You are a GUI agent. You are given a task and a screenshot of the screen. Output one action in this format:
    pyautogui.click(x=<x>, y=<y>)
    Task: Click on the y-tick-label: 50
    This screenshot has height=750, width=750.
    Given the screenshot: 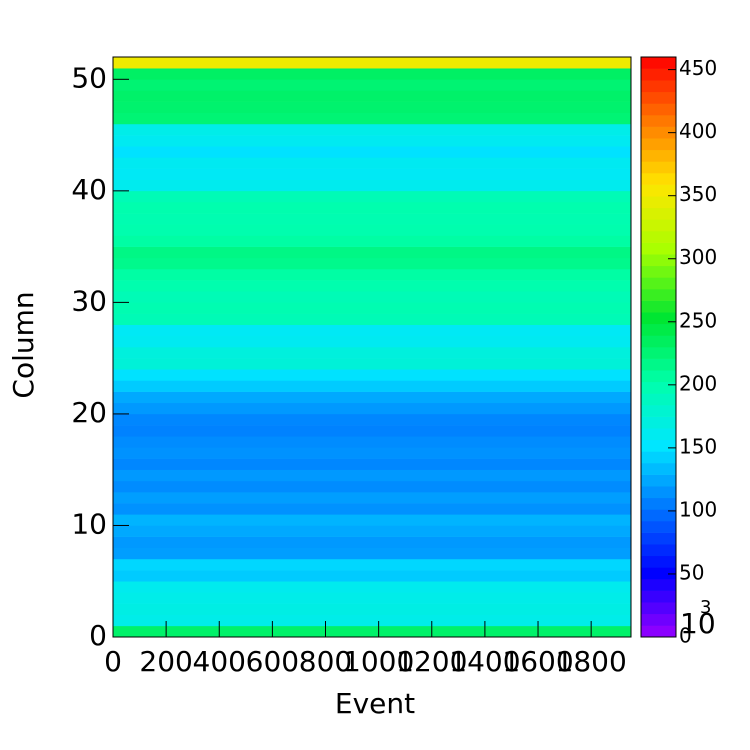 What is the action you would take?
    pyautogui.click(x=89, y=77)
    